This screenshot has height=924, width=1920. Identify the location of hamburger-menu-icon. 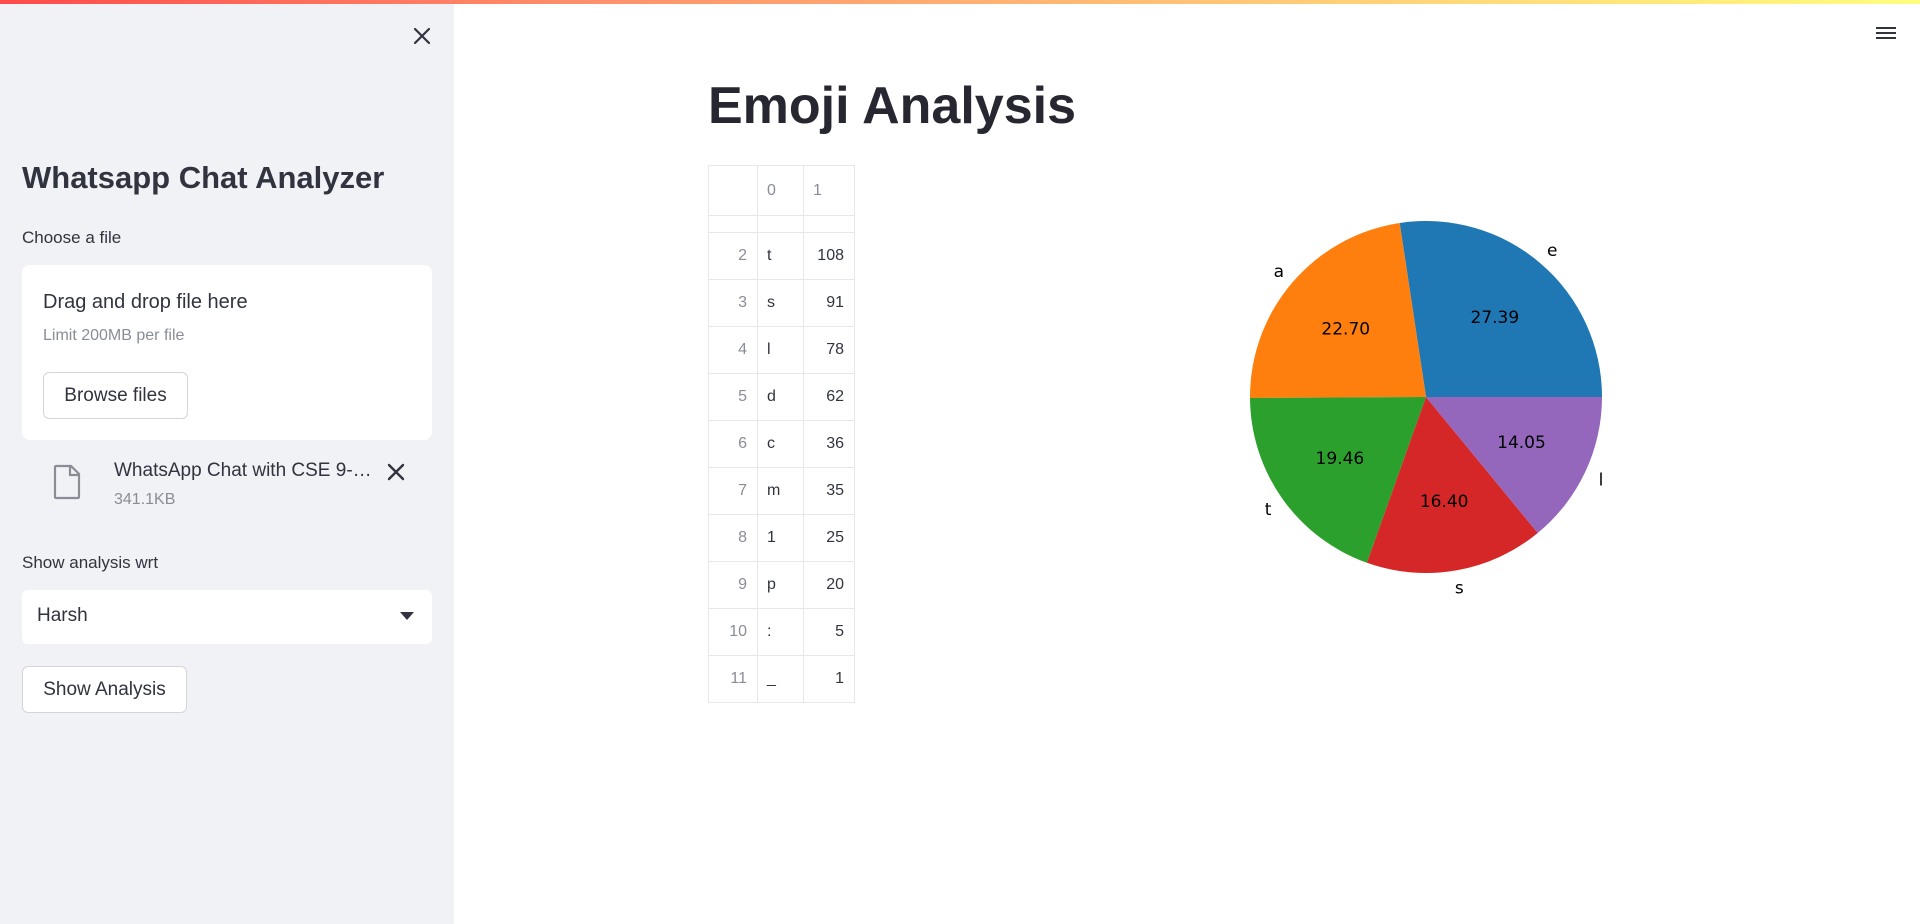
(1886, 34).